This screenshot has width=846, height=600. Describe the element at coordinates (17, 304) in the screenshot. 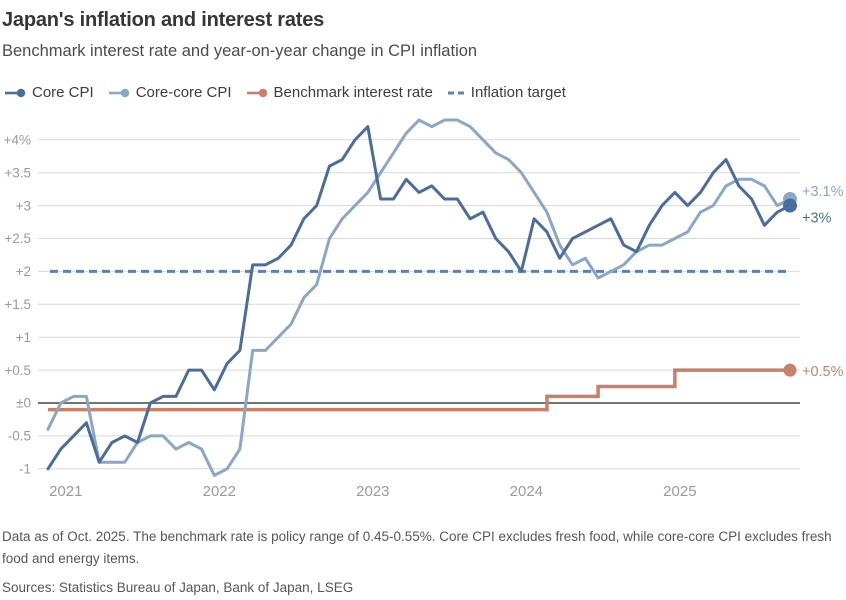

I see `y-tick-label: +1.5` at that location.